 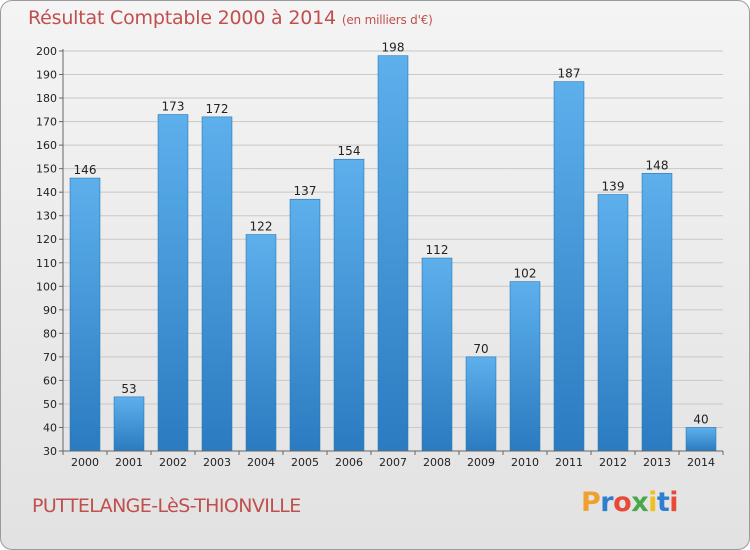 I want to click on x-tick-label: 2012, so click(x=613, y=462).